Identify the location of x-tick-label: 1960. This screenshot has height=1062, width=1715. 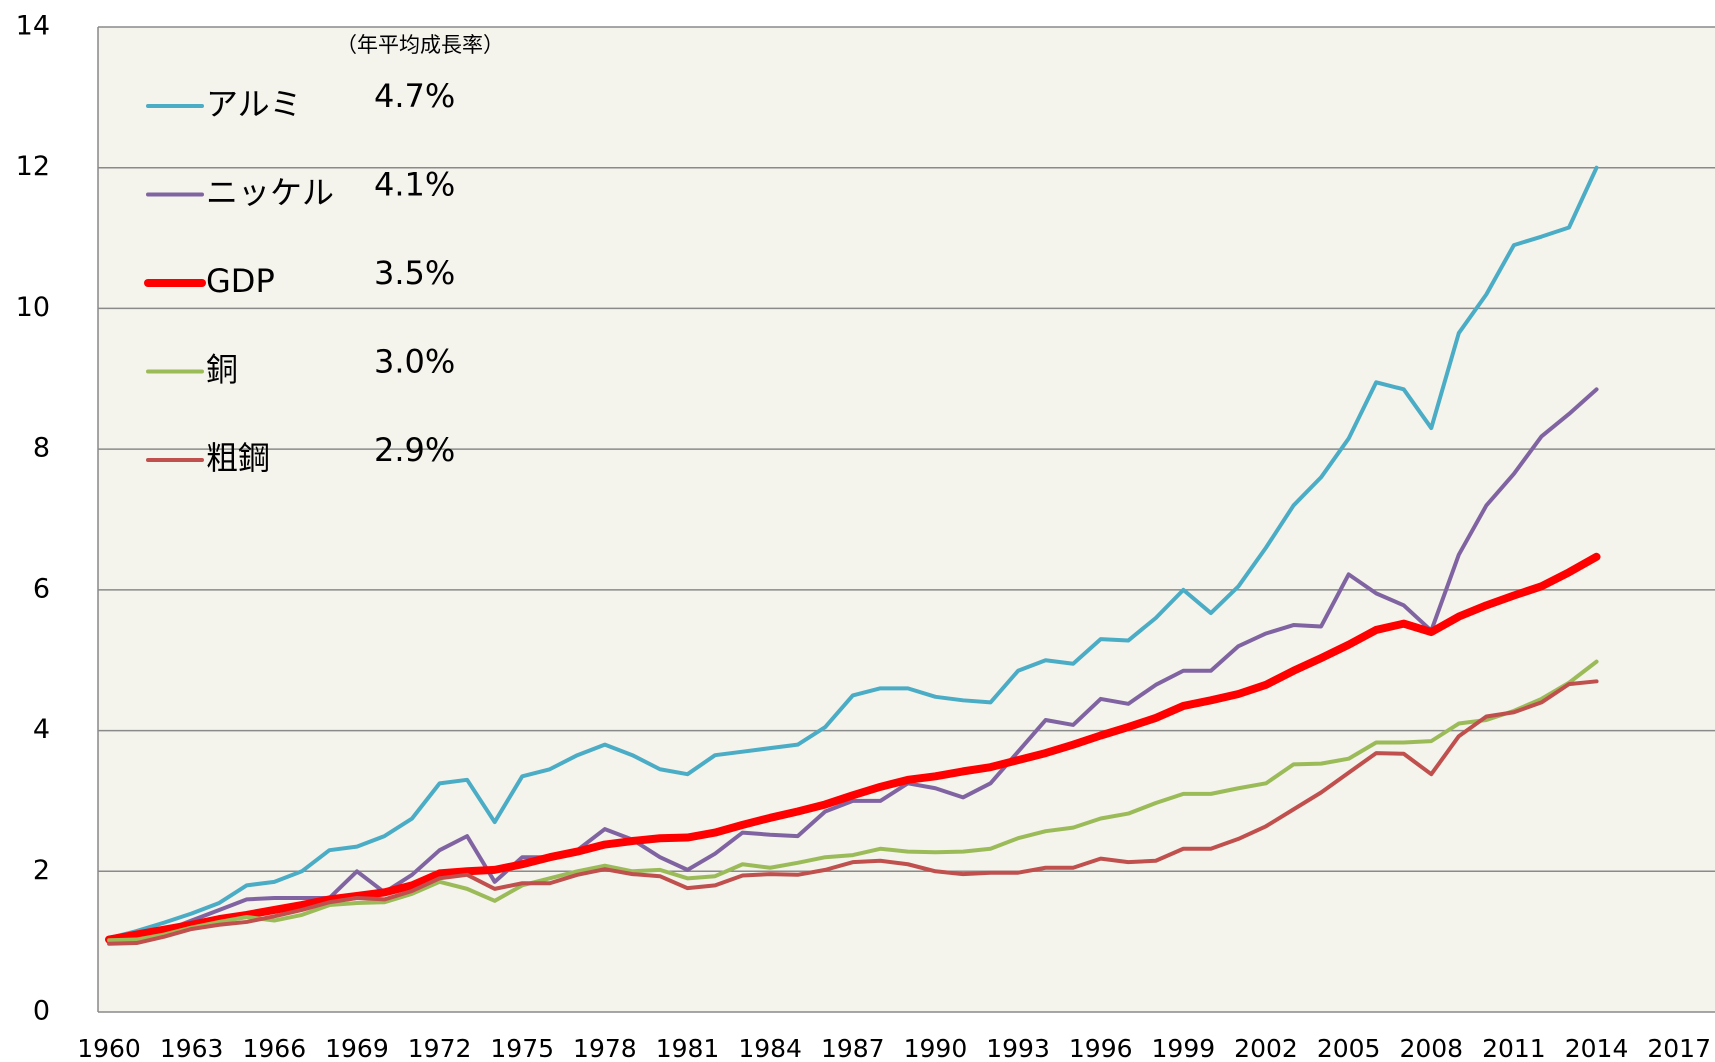
(109, 1048).